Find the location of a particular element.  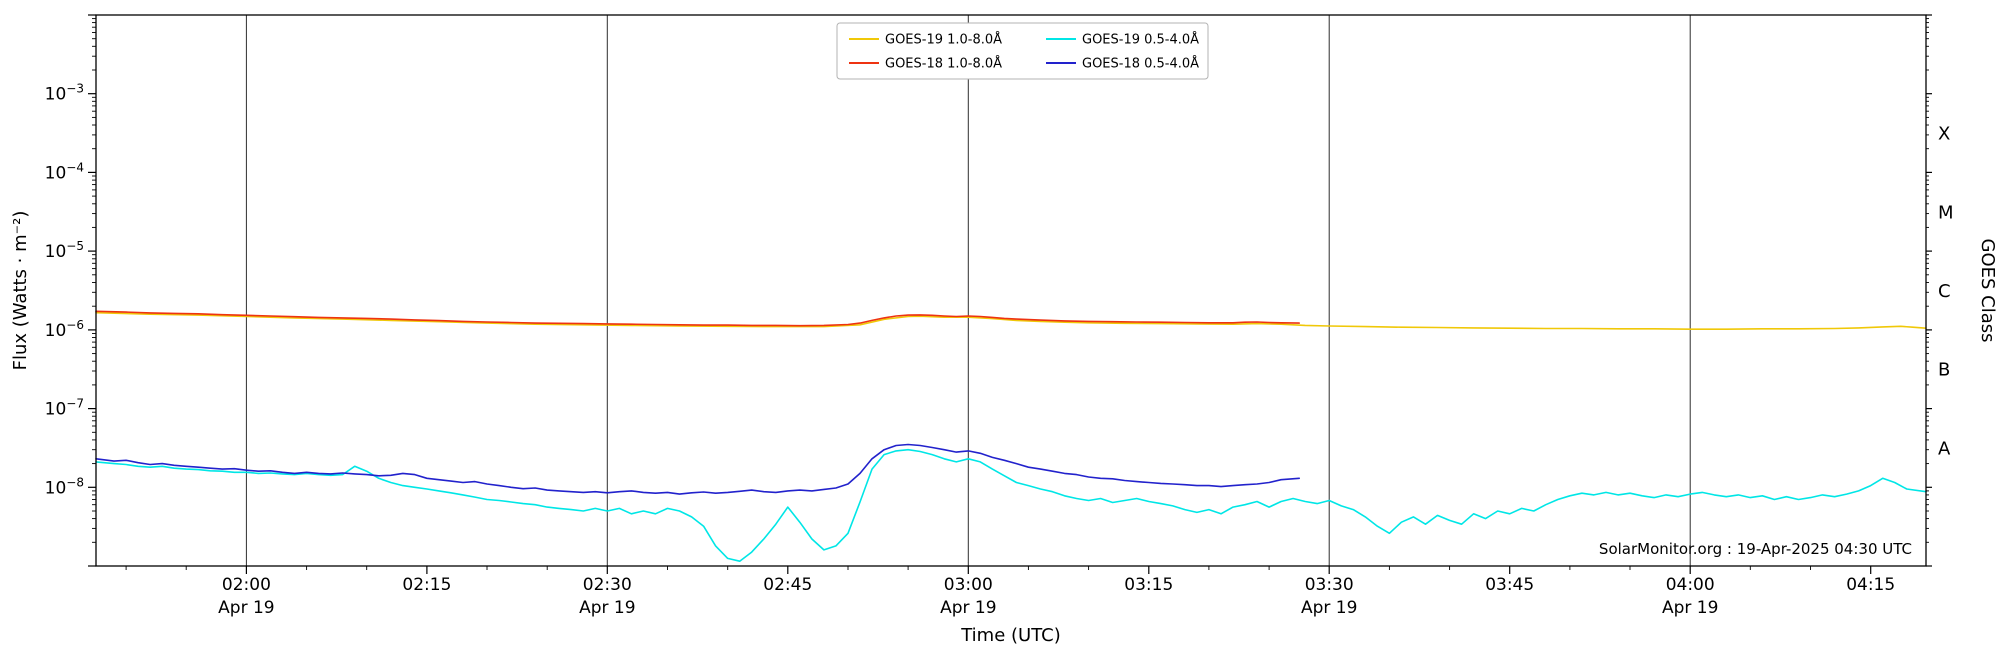

y-tick-label: 10⁻⁸ is located at coordinates (64, 486).